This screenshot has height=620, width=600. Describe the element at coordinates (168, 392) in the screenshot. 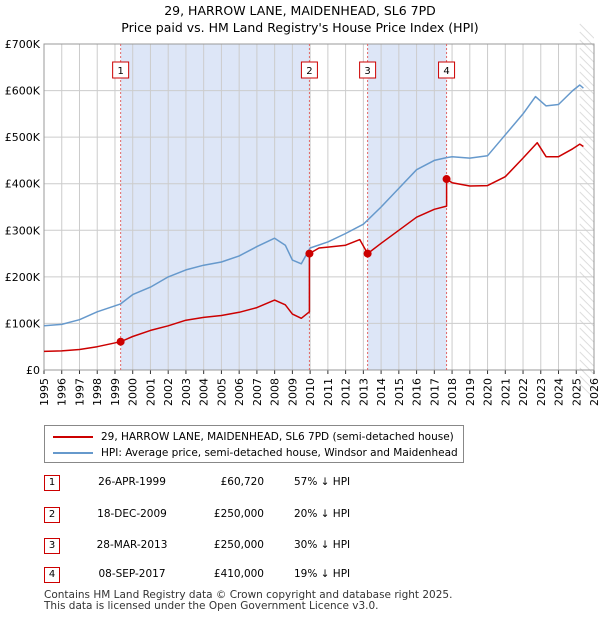

I see `x-tick-label: 2002` at that location.